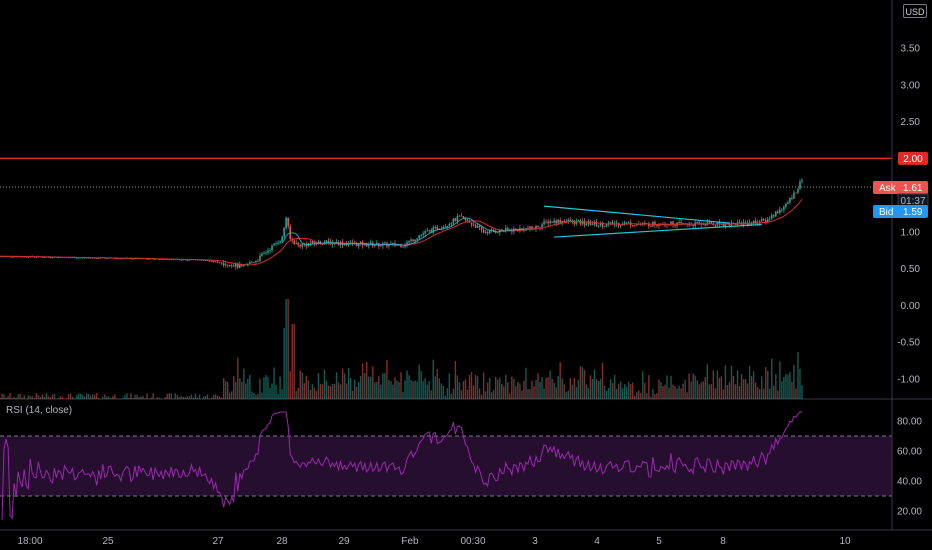  I want to click on trendlines, so click(653, 221).